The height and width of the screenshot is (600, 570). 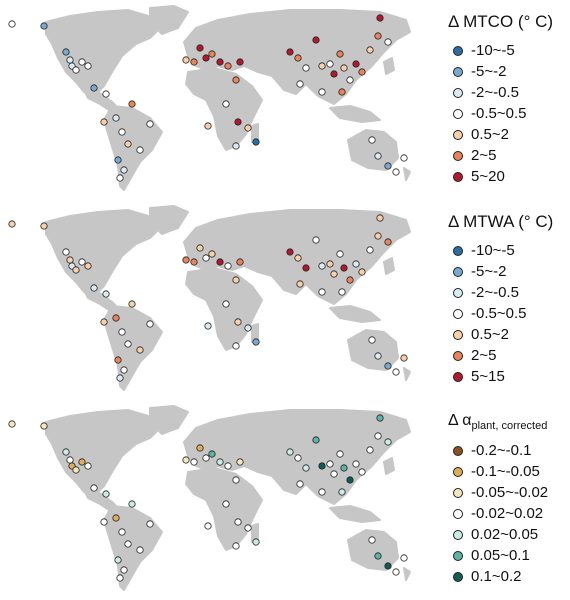 I want to click on legend-item: 0.1~0.2, so click(x=508, y=576).